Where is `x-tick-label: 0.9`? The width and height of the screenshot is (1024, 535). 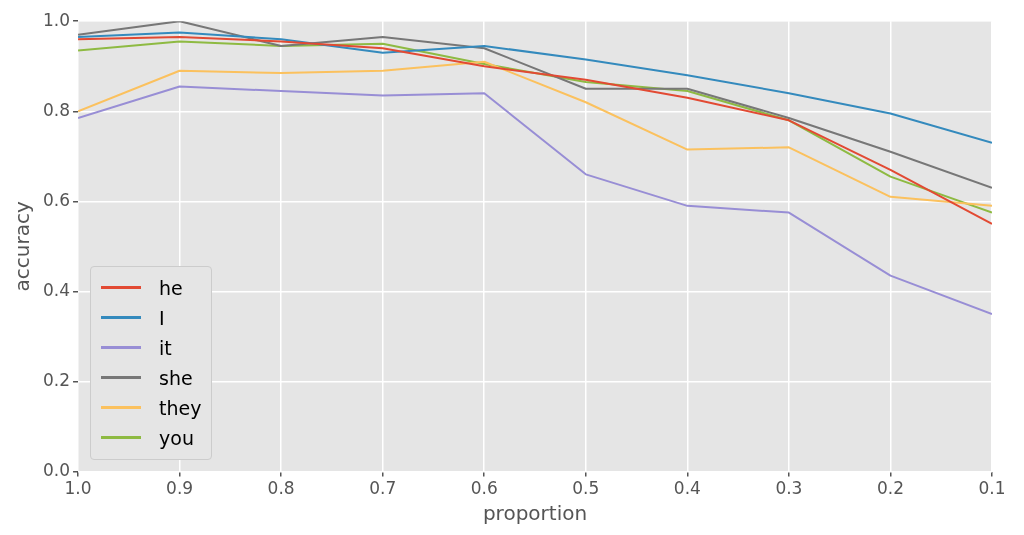
x-tick-label: 0.9 is located at coordinates (180, 488).